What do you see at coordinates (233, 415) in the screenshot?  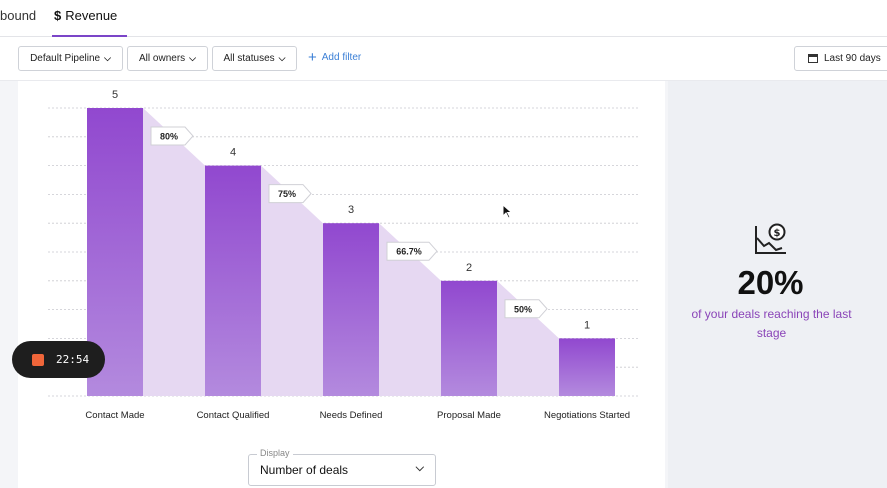 I see `category-label: Contact Qualified` at bounding box center [233, 415].